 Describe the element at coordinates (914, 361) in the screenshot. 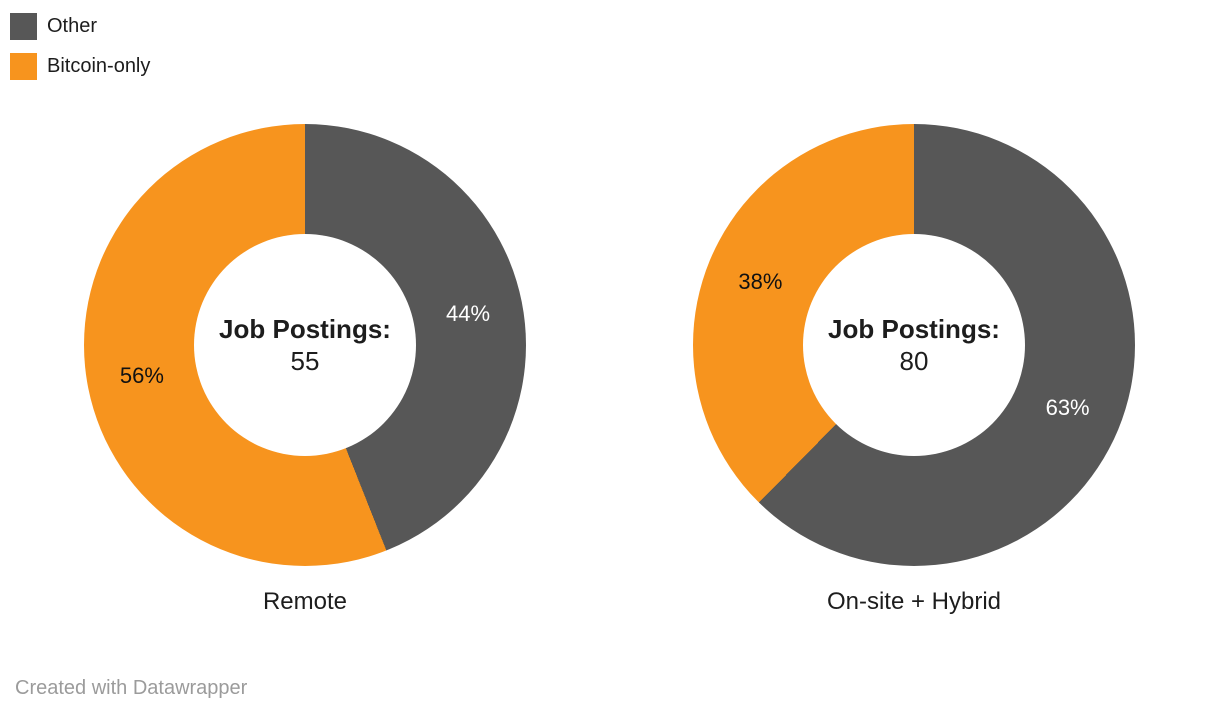

I see `center-value: 80` at that location.